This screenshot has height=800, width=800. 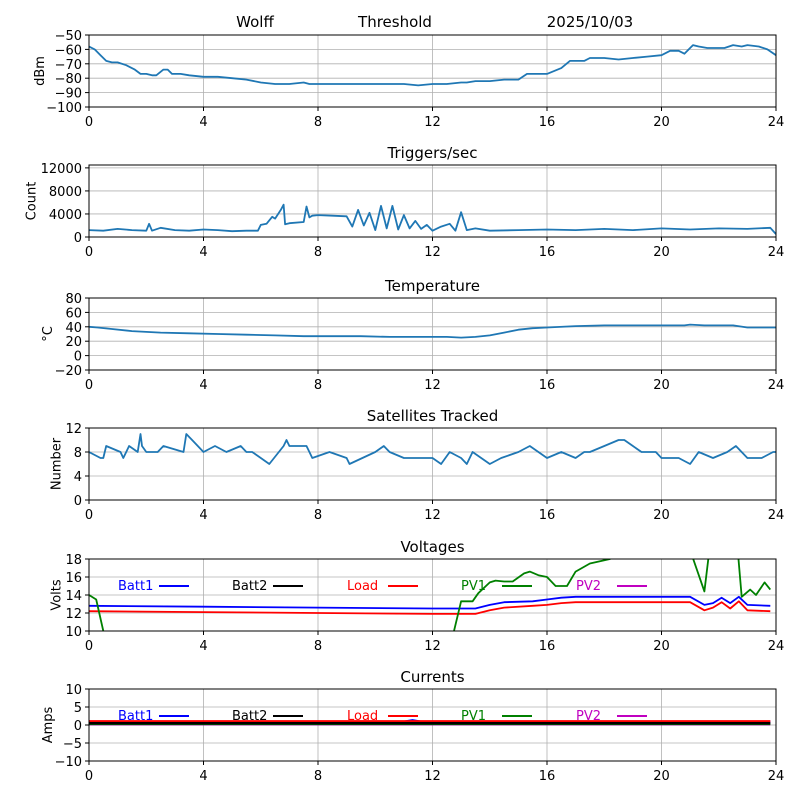 What do you see at coordinates (48, 334) in the screenshot?
I see `temperature-ylabel: °C` at bounding box center [48, 334].